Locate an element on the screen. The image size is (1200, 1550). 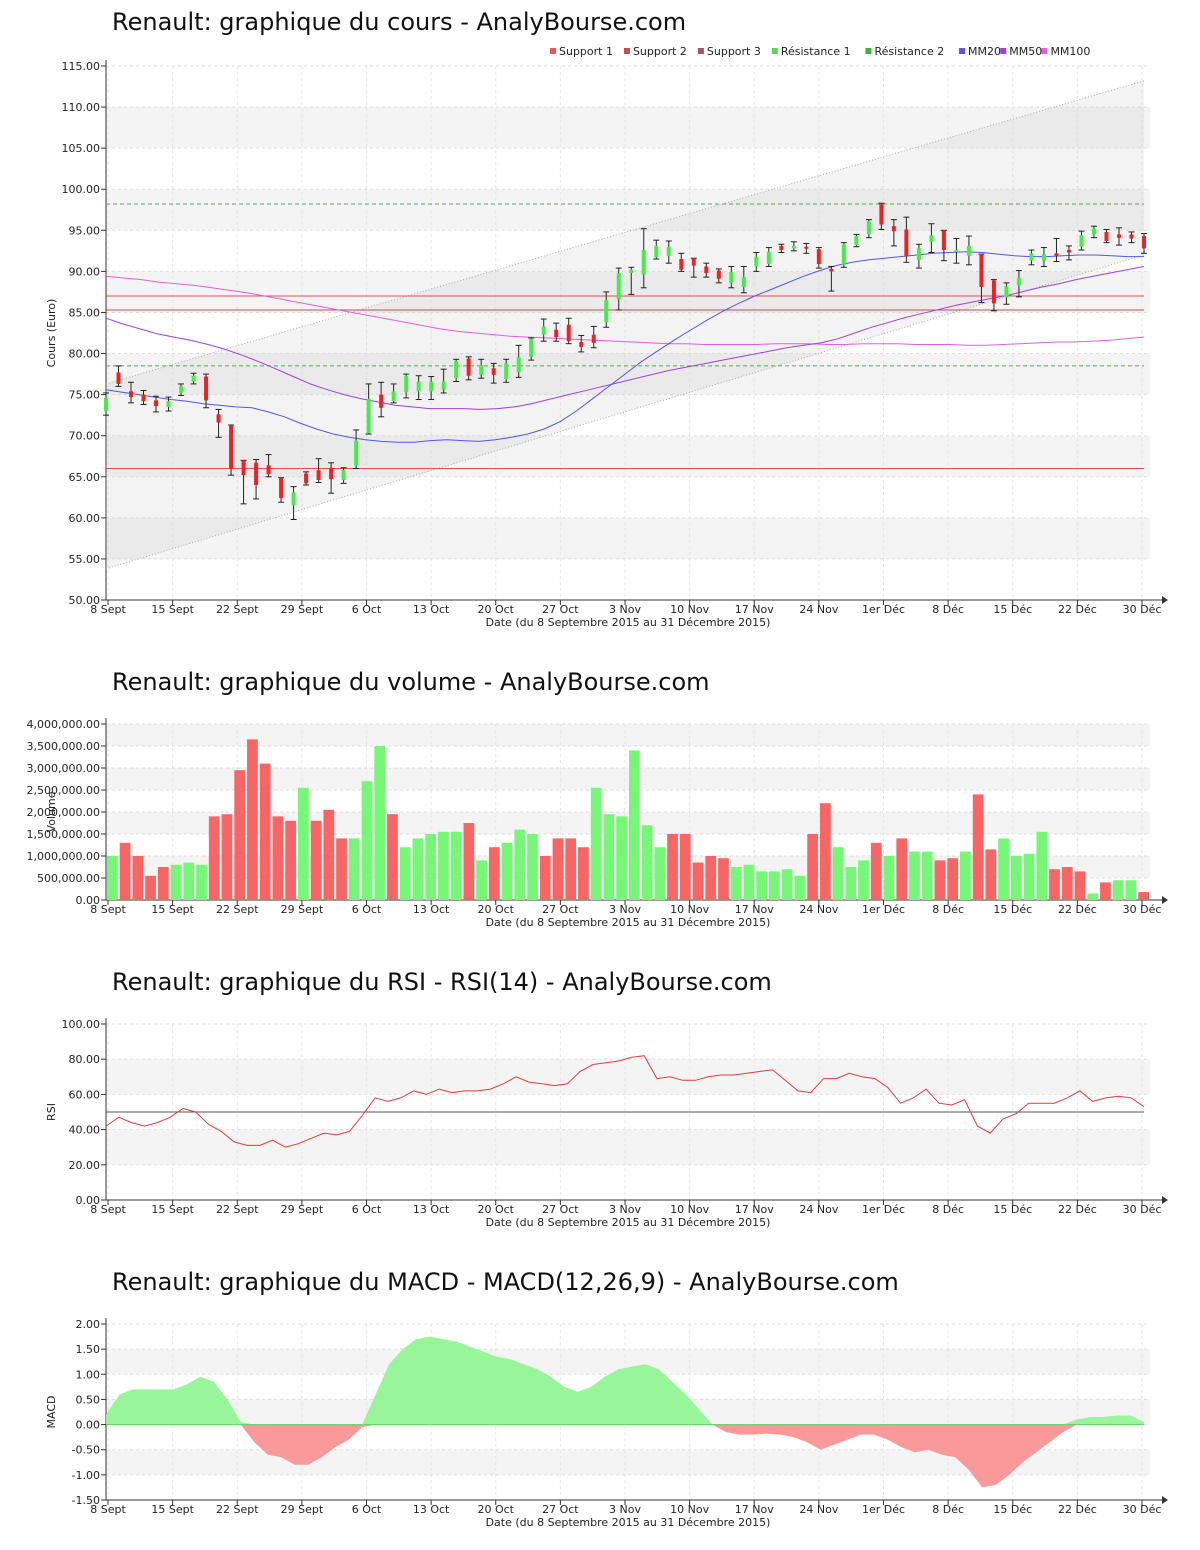
x-tick-label: 15 Déc is located at coordinates (1012, 609).